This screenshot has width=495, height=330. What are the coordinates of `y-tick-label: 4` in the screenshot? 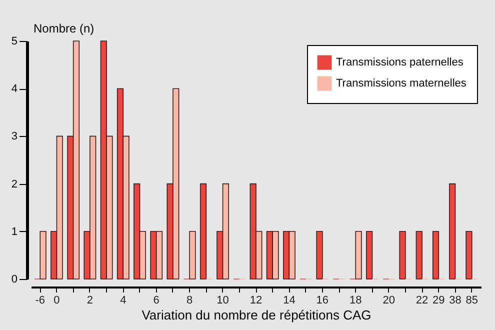 It's located at (14, 89).